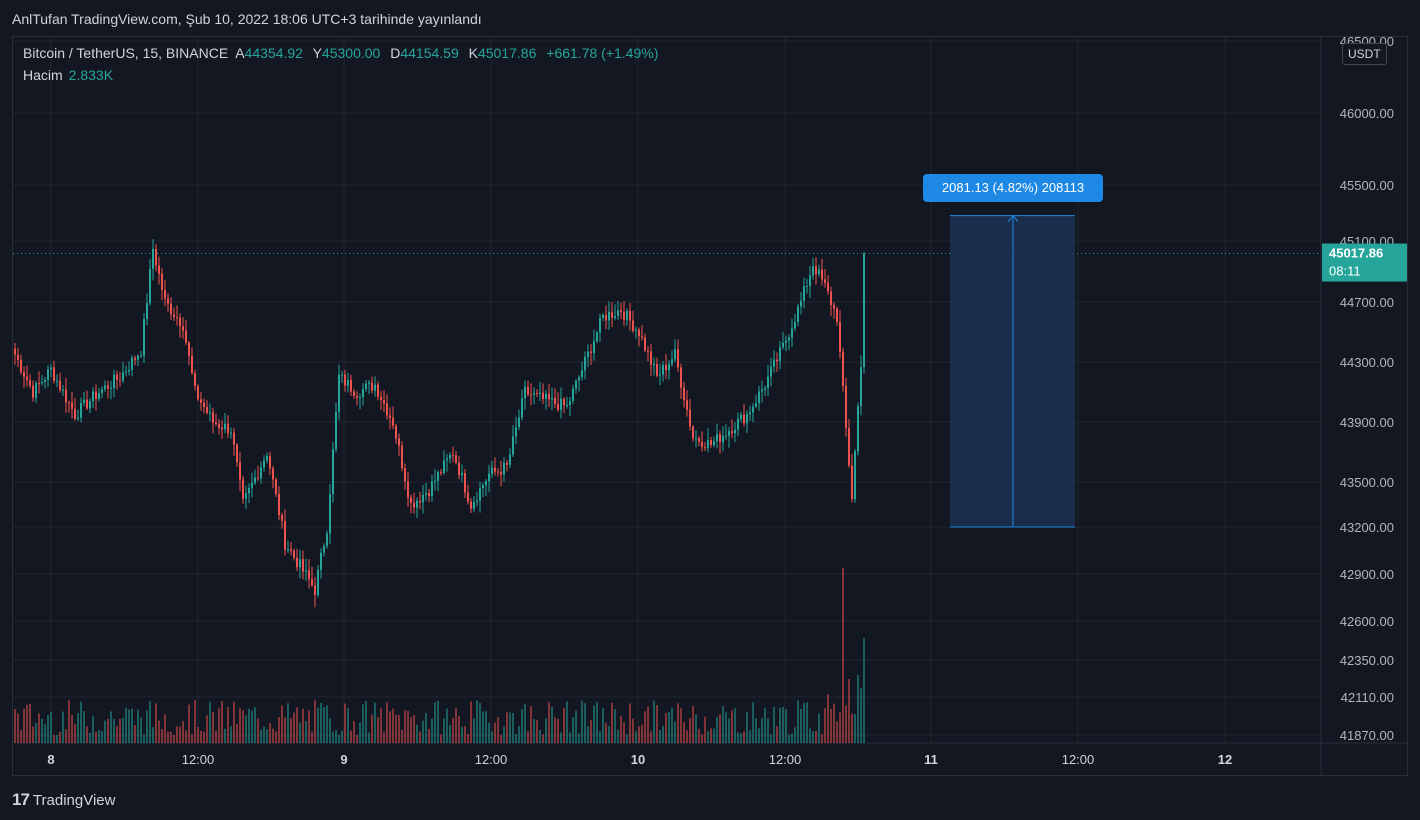 Image resolution: width=1420 pixels, height=820 pixels. Describe the element at coordinates (1367, 660) in the screenshot. I see `y-tick-label: 42350.00` at that location.